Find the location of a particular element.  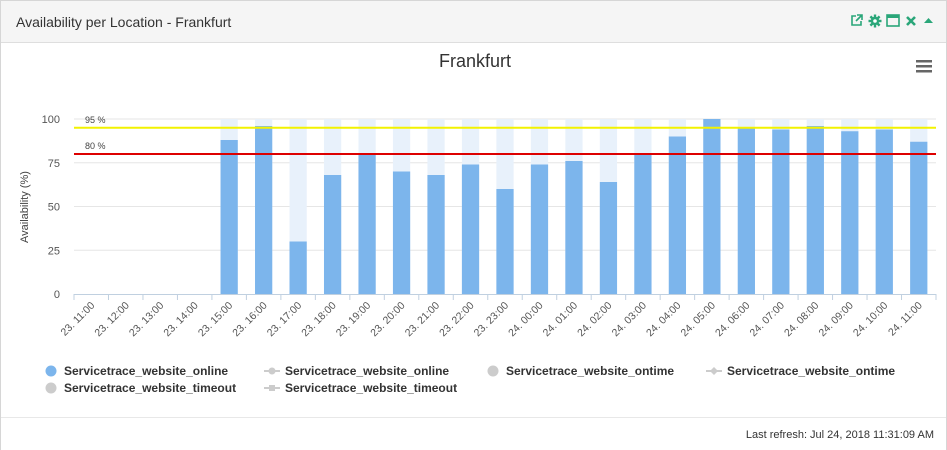

maximize-icon is located at coordinates (892, 20).